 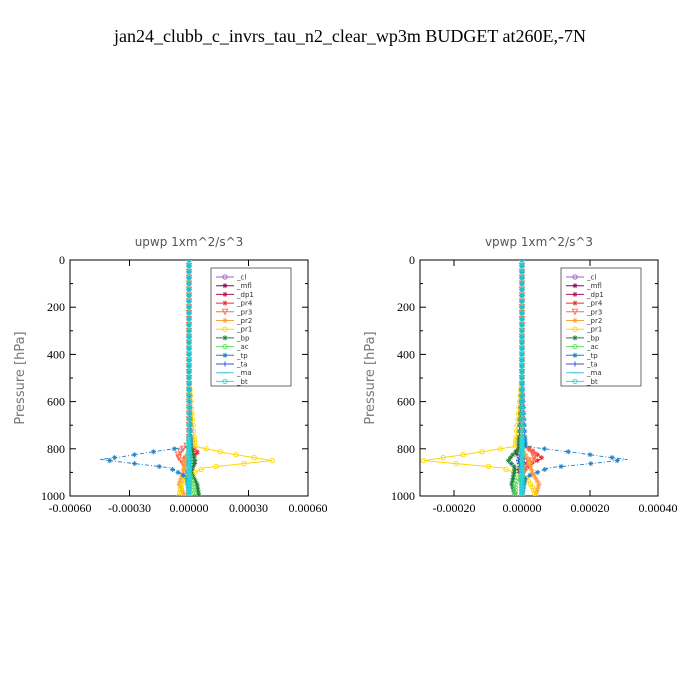 What do you see at coordinates (20, 377) in the screenshot?
I see `y-axis-label: Pressure [hPa]` at bounding box center [20, 377].